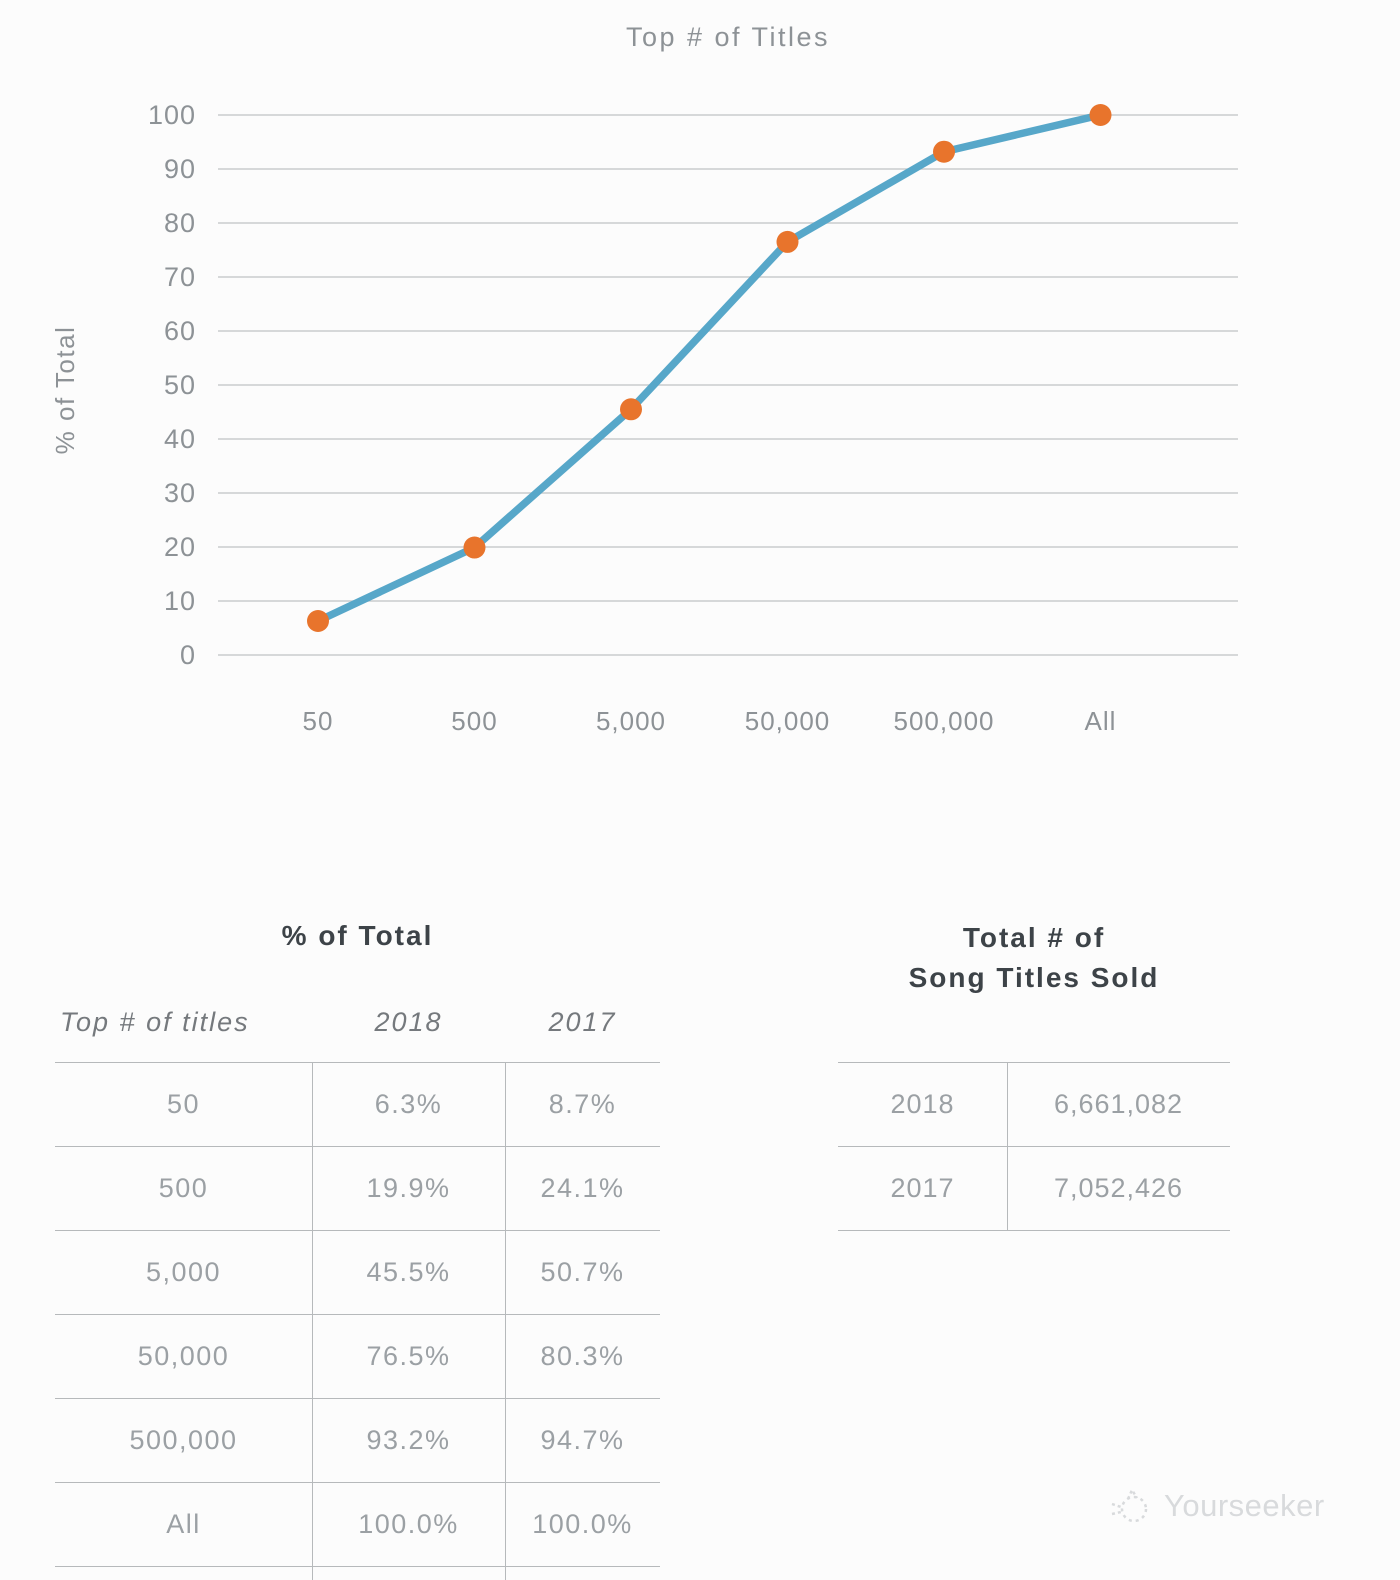 This screenshot has height=1580, width=1400. What do you see at coordinates (1118, 1104) in the screenshot?
I see `table-cell: 6,661,082` at bounding box center [1118, 1104].